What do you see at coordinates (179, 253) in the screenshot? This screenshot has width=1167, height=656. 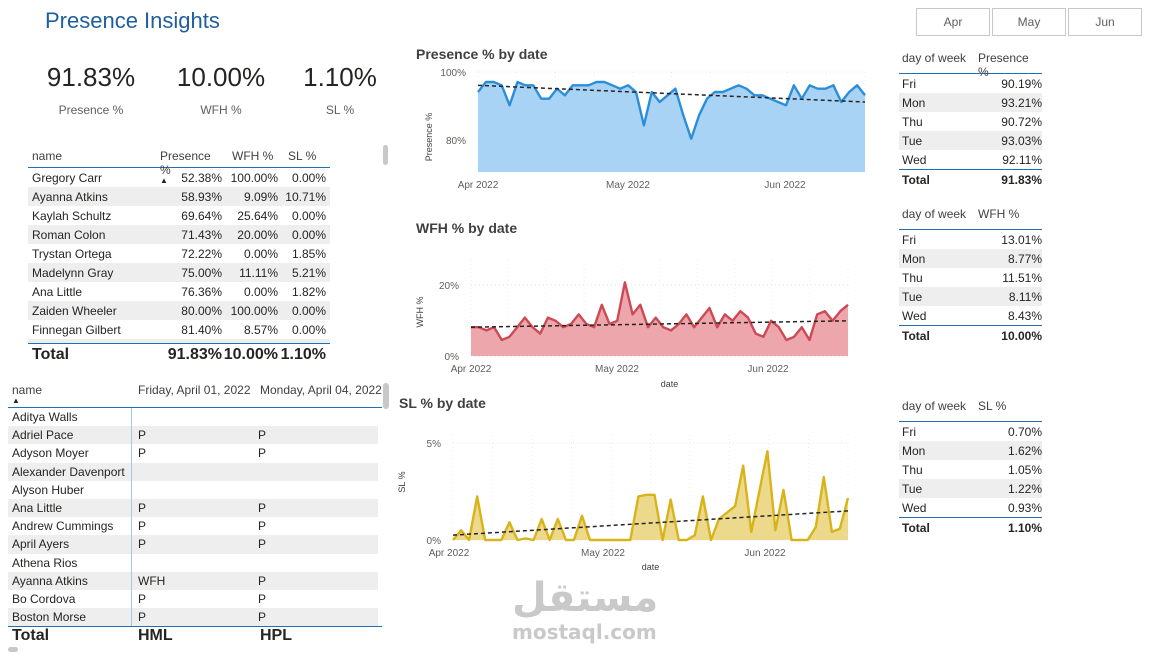 I see `table-row: Trystan Ortega 72.22% 0.00% 1.85%` at bounding box center [179, 253].